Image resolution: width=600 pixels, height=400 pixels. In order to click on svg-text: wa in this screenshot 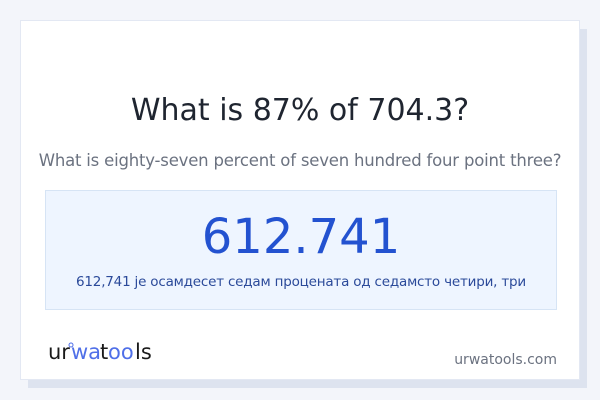, I will do `click(86, 352)`.